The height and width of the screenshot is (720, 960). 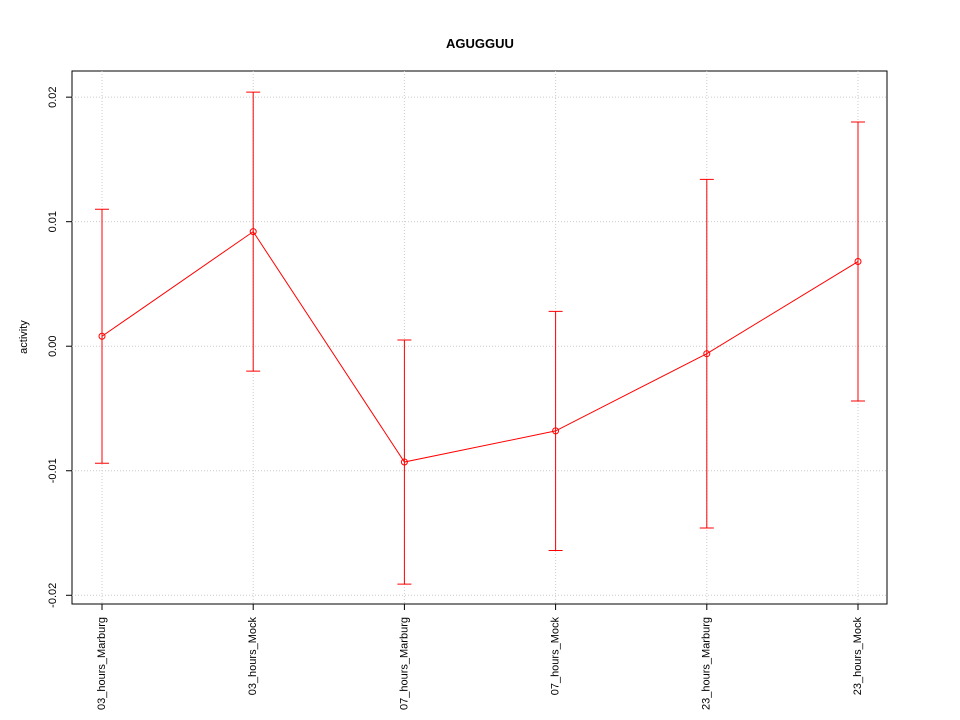 I want to click on y-tick-label: 0.01, so click(x=53, y=221).